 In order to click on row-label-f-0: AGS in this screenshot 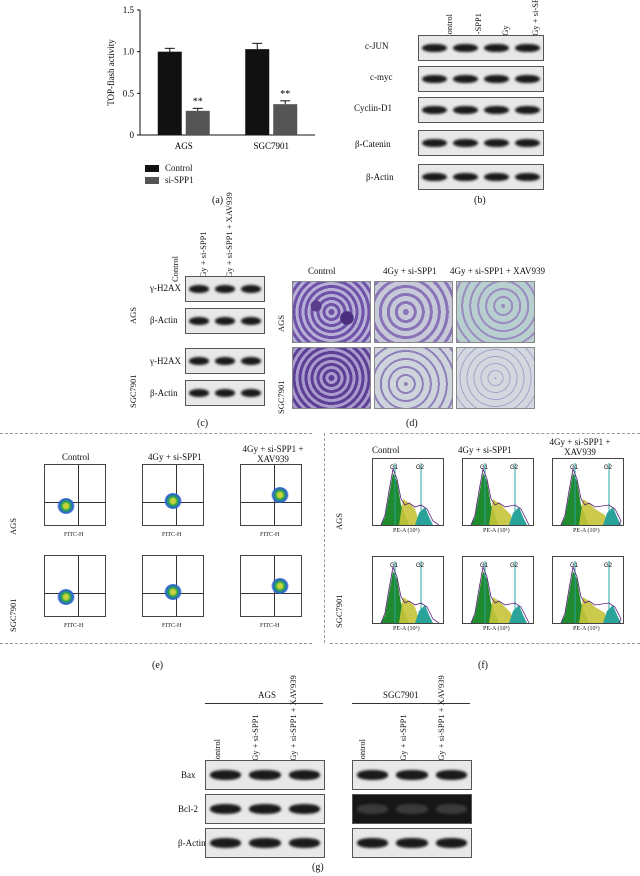, I will do `click(339, 521)`.